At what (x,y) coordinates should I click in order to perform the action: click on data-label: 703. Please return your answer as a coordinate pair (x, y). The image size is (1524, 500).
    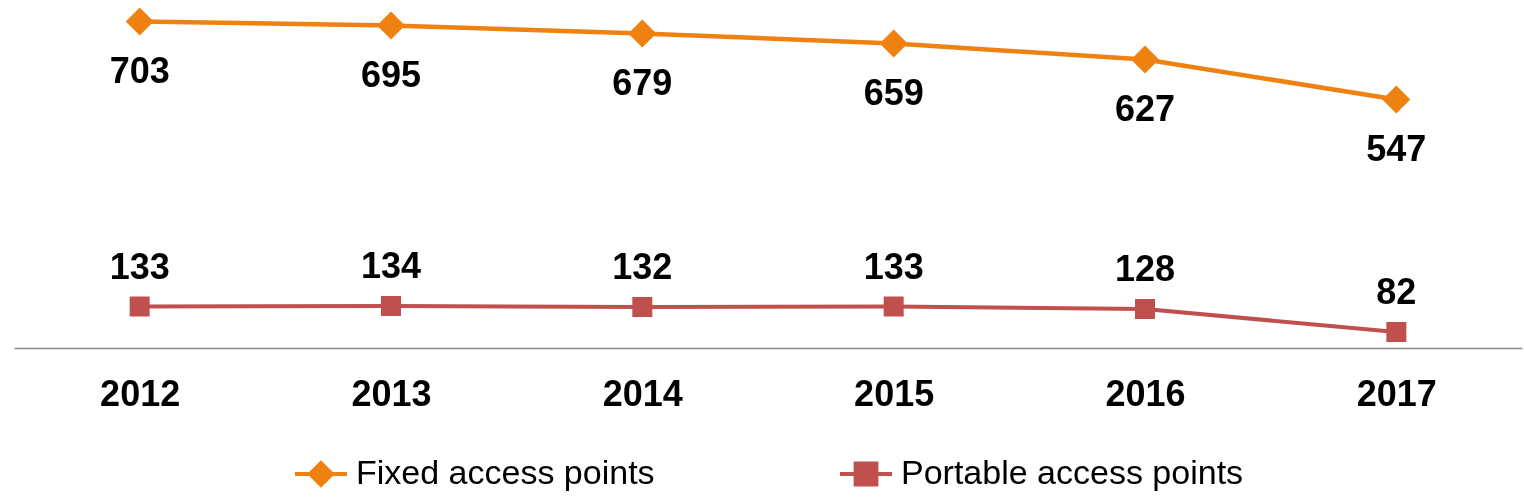
    Looking at the image, I should click on (139, 70).